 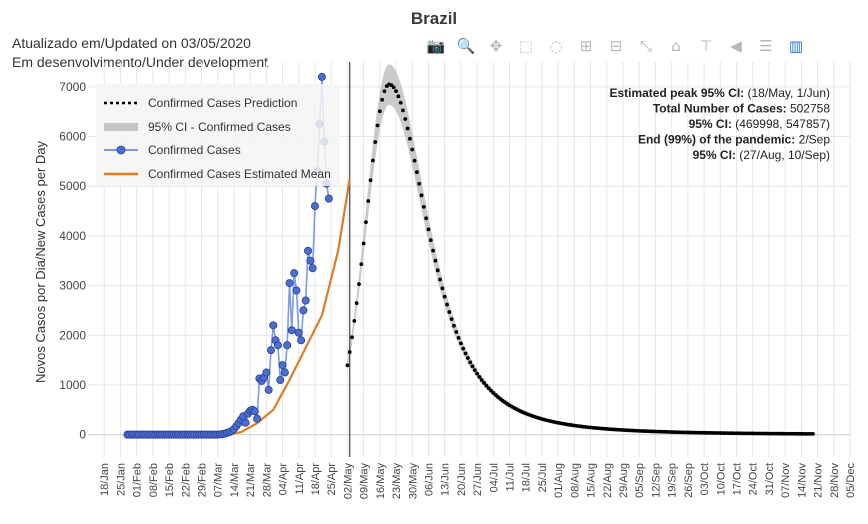 What do you see at coordinates (575, 480) in the screenshot?
I see `x-tick-label: 08/Aug` at bounding box center [575, 480].